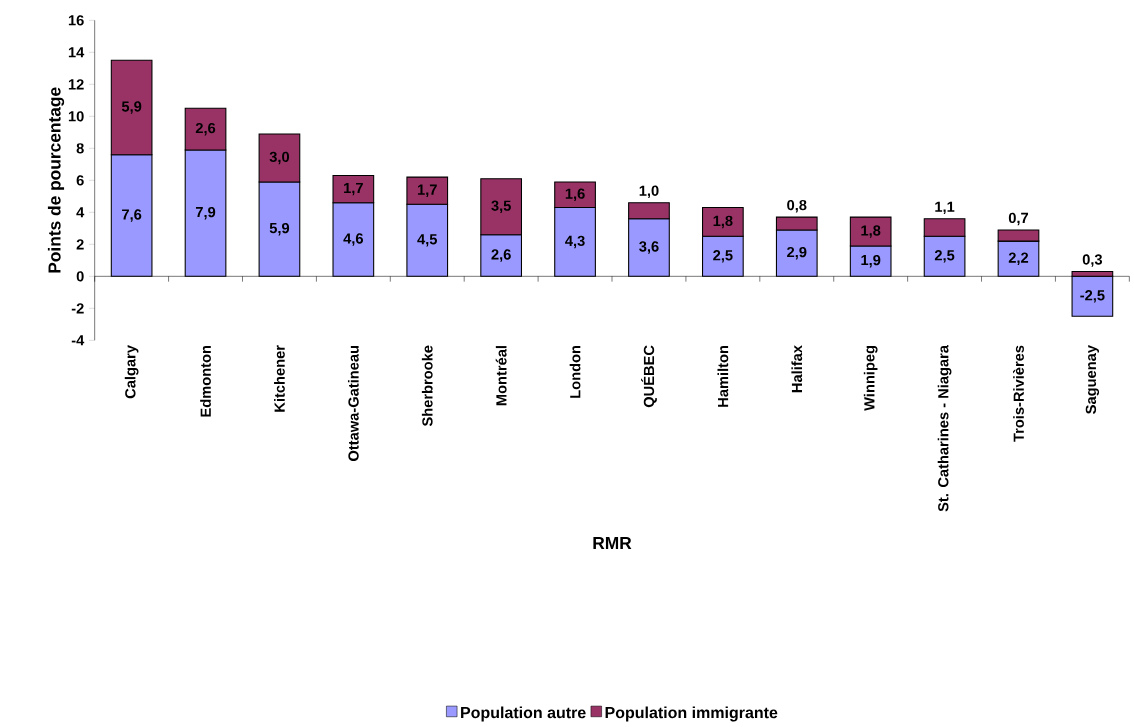 Image resolution: width=1134 pixels, height=727 pixels. What do you see at coordinates (612, 543) in the screenshot?
I see `x-axis-title: RMR` at bounding box center [612, 543].